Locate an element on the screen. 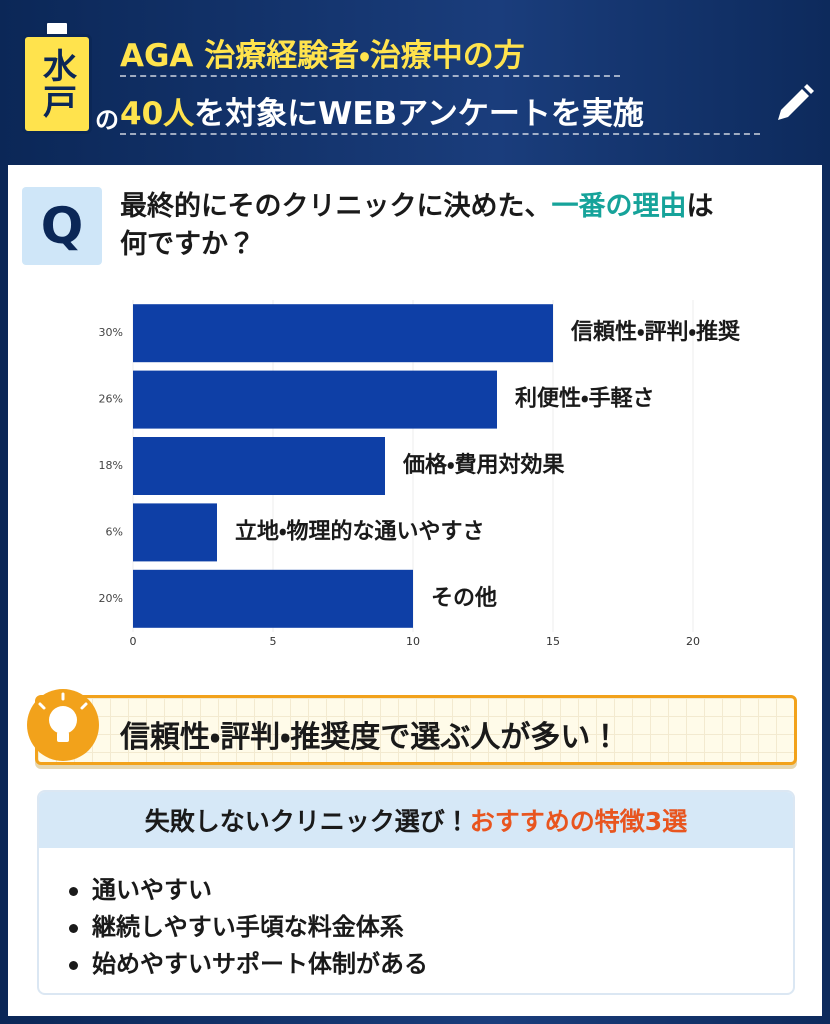 The image size is (830, 1024). feature-item: 継続しやすい手頃な料金体系 is located at coordinates (236, 924).